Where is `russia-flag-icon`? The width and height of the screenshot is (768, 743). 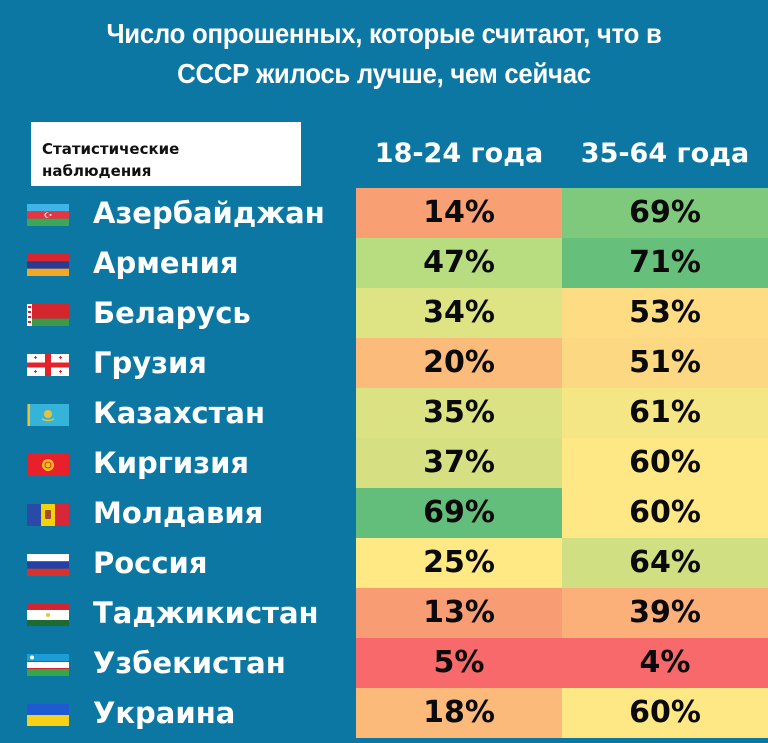 russia-flag-icon is located at coordinates (48, 565).